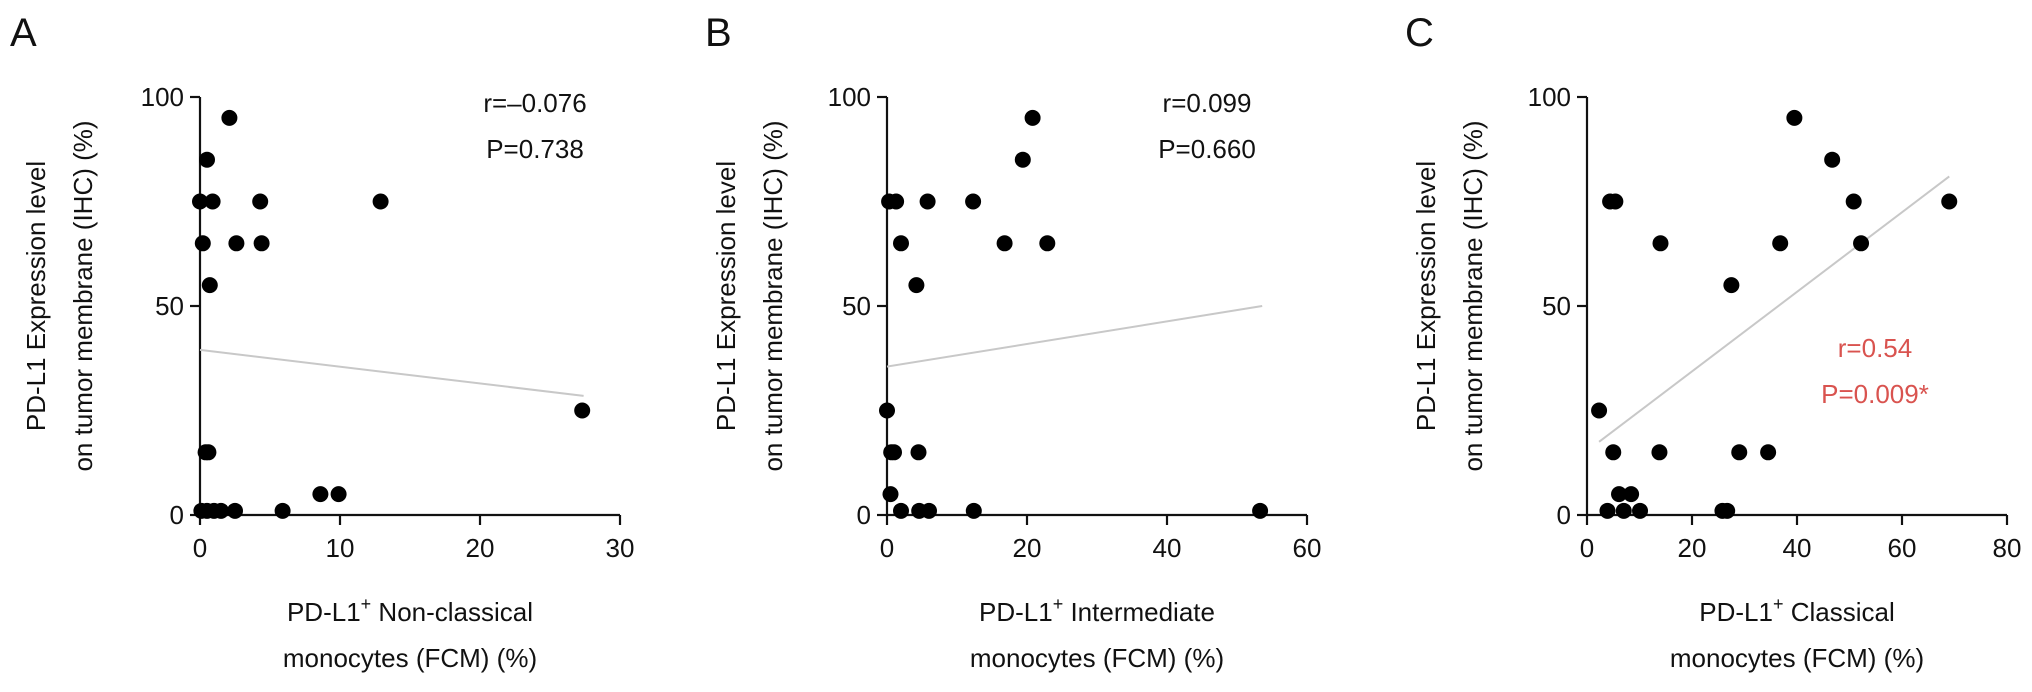 The image size is (2032, 692). What do you see at coordinates (340, 548) in the screenshot?
I see `x-tick-label: 10` at bounding box center [340, 548].